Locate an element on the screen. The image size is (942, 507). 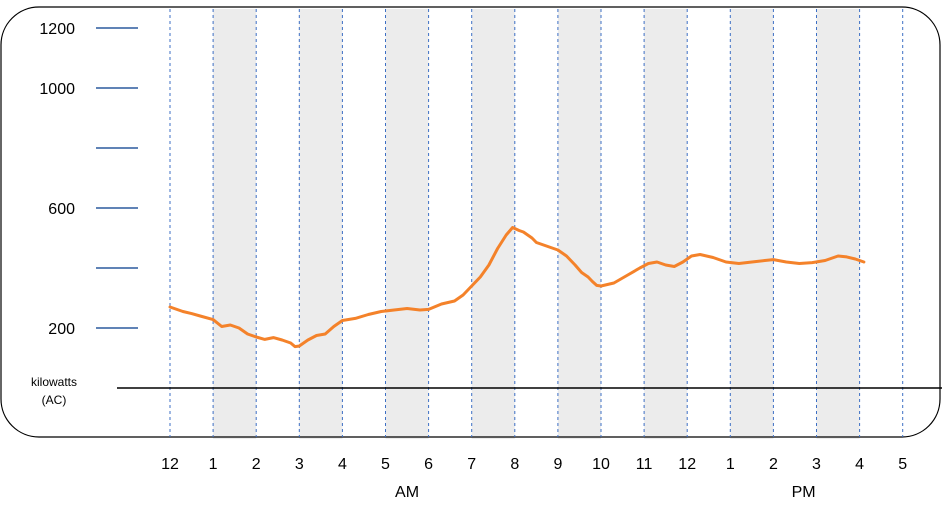
y-tick-labels: 200 600 1000 1200 is located at coordinates (57, 179).